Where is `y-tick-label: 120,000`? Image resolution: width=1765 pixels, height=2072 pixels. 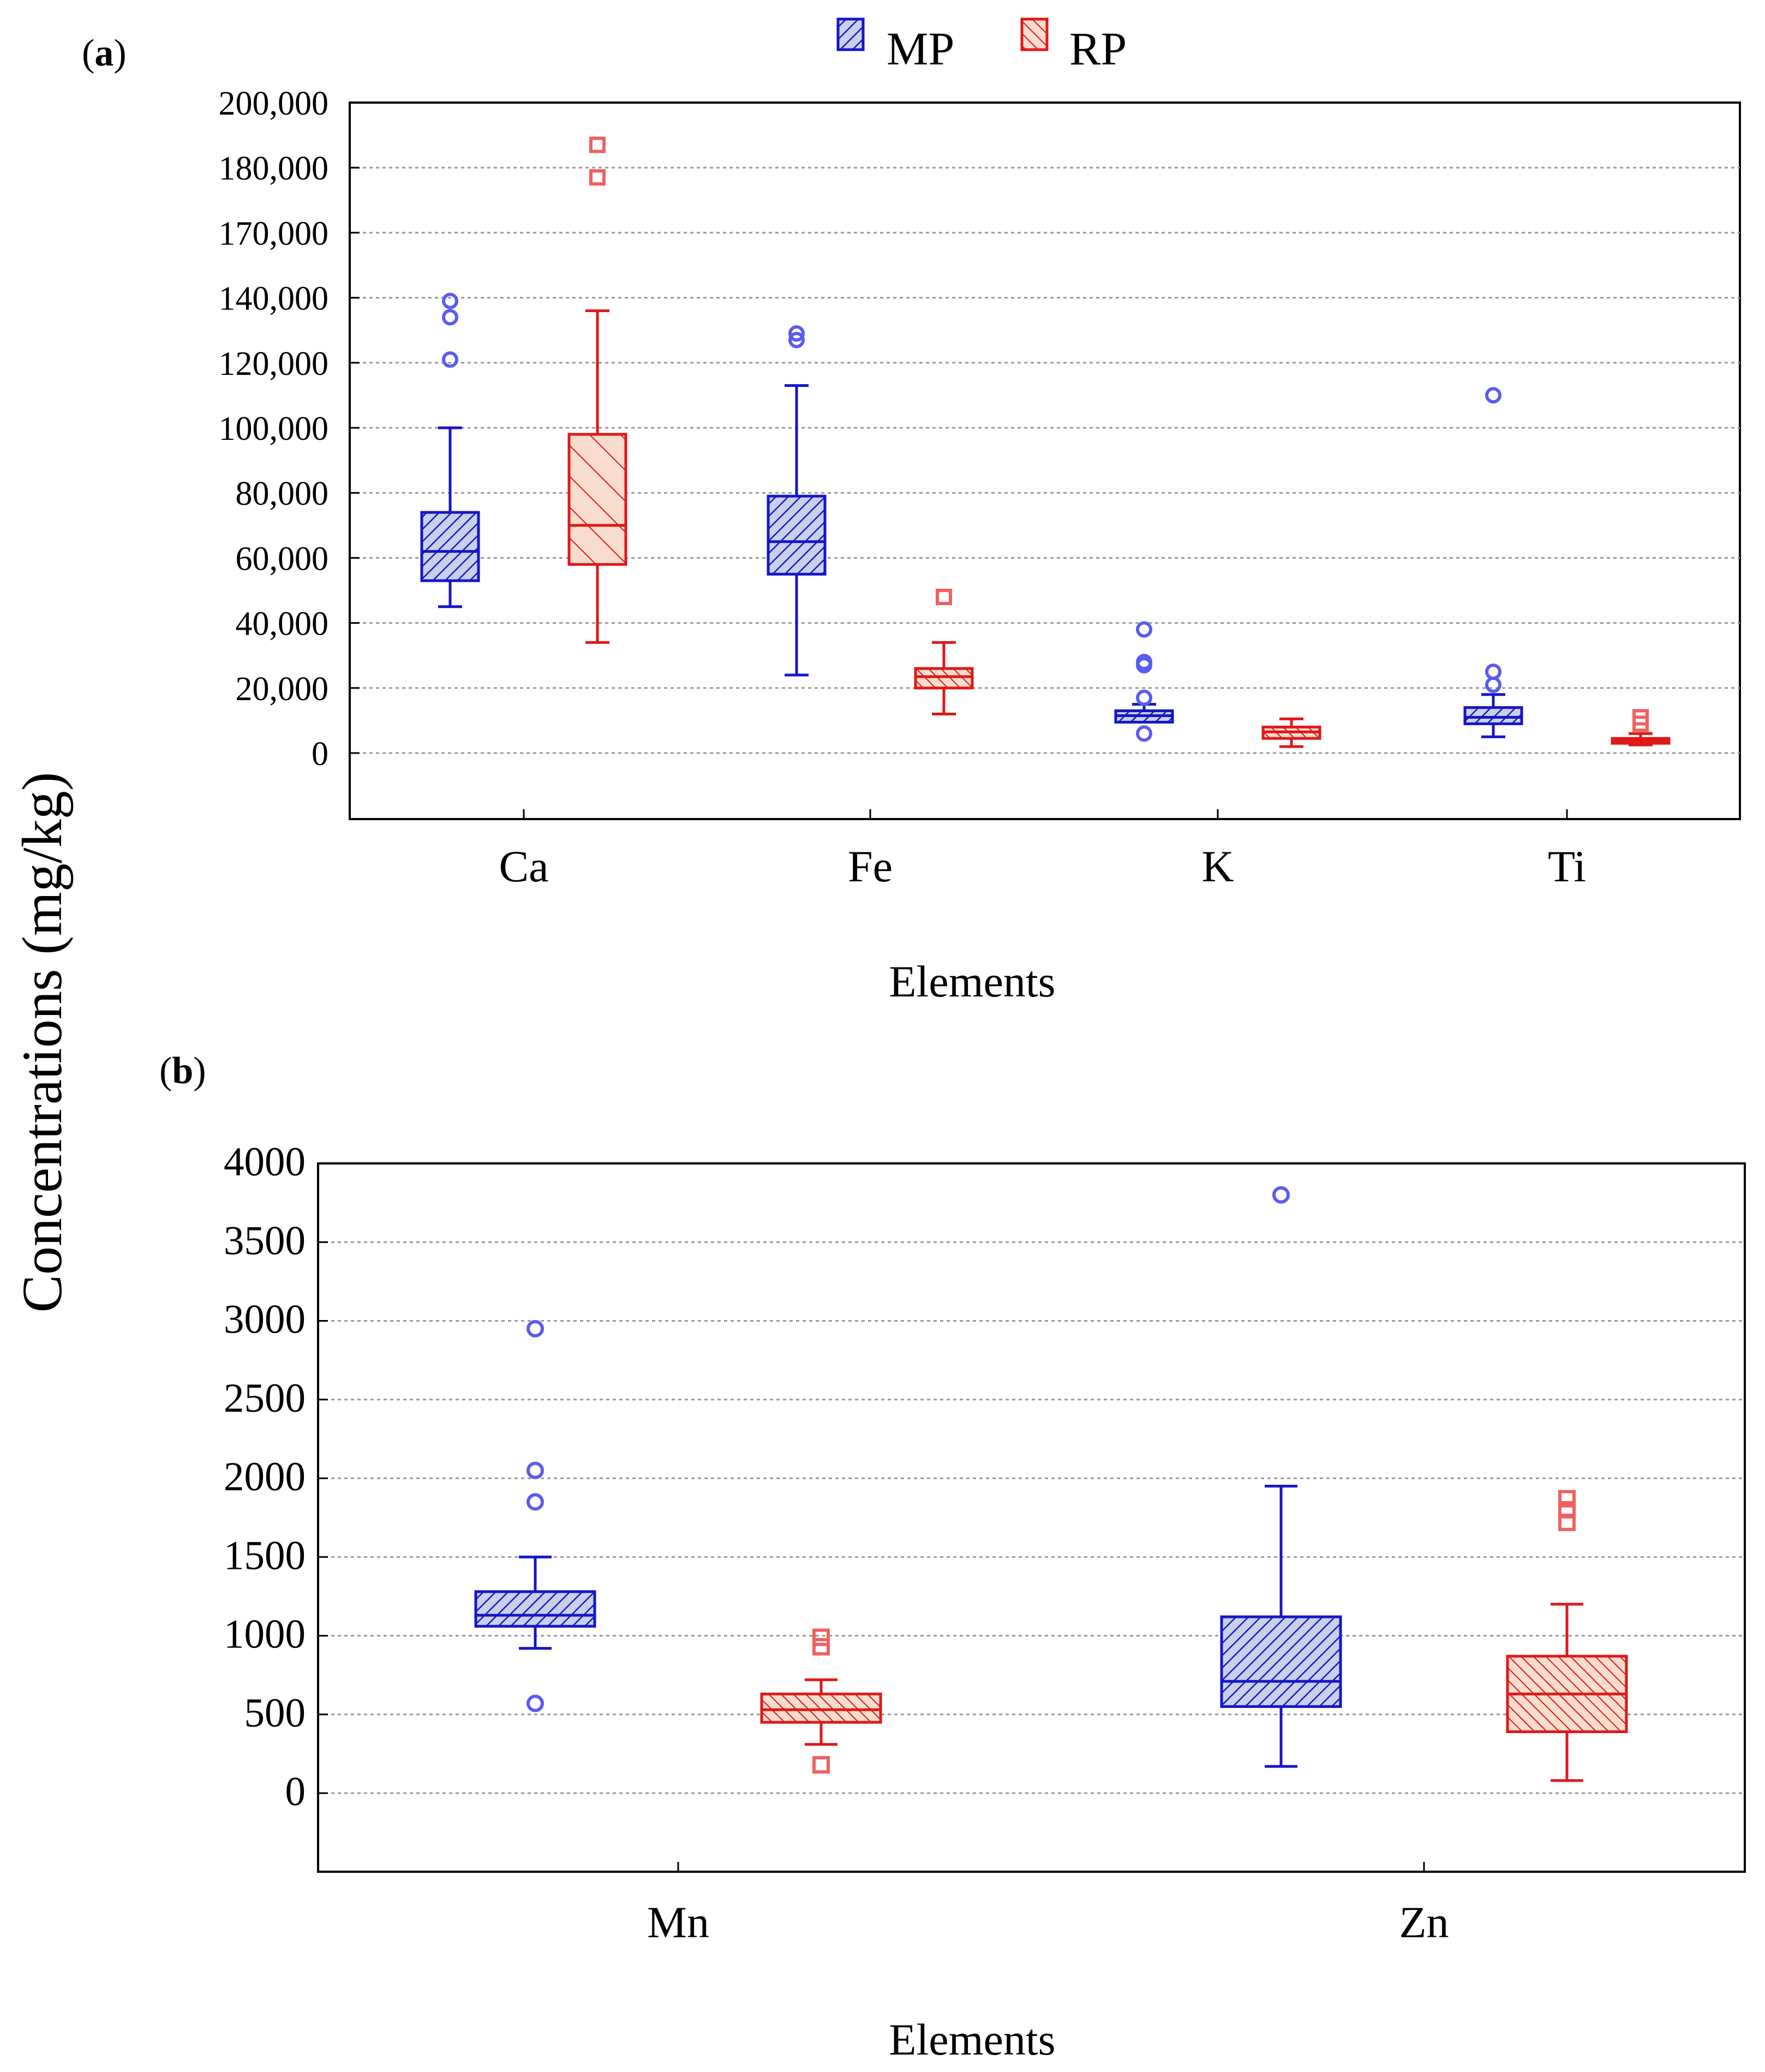 y-tick-label: 120,000 is located at coordinates (274, 364).